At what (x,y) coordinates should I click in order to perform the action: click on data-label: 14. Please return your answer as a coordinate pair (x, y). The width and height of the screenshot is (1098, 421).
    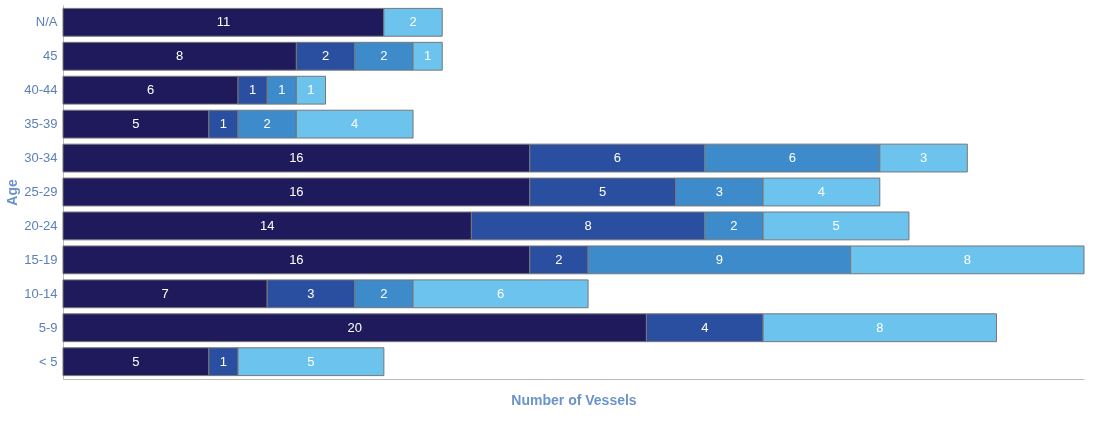
    Looking at the image, I should click on (267, 225).